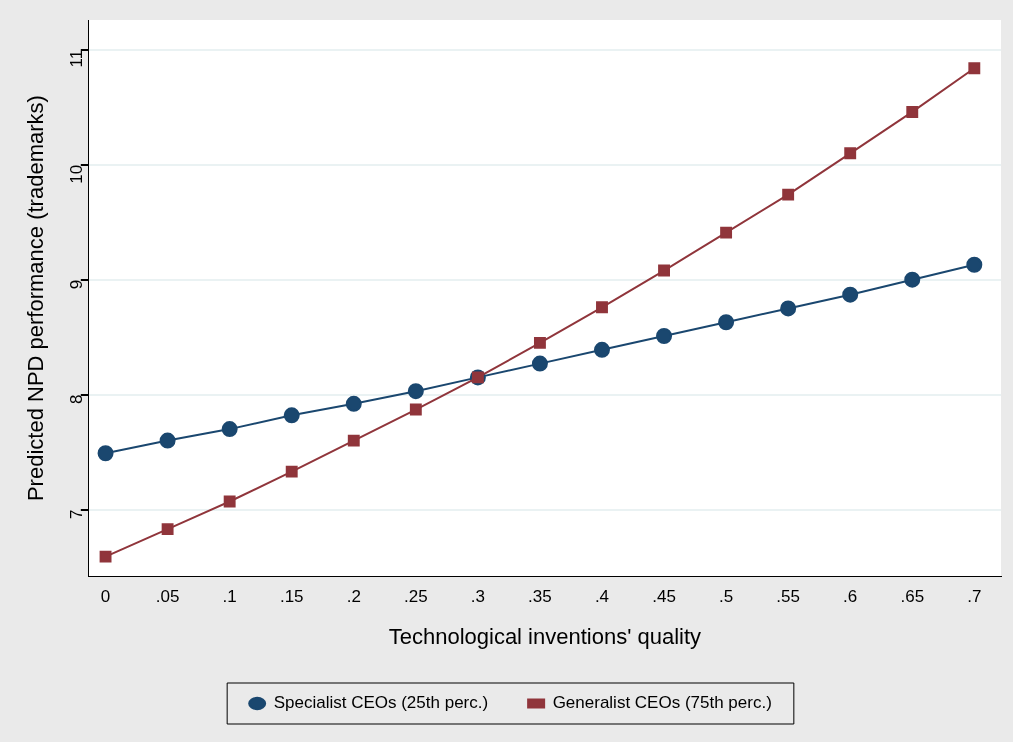  What do you see at coordinates (540, 597) in the screenshot?
I see `x-tick-label: .35` at bounding box center [540, 597].